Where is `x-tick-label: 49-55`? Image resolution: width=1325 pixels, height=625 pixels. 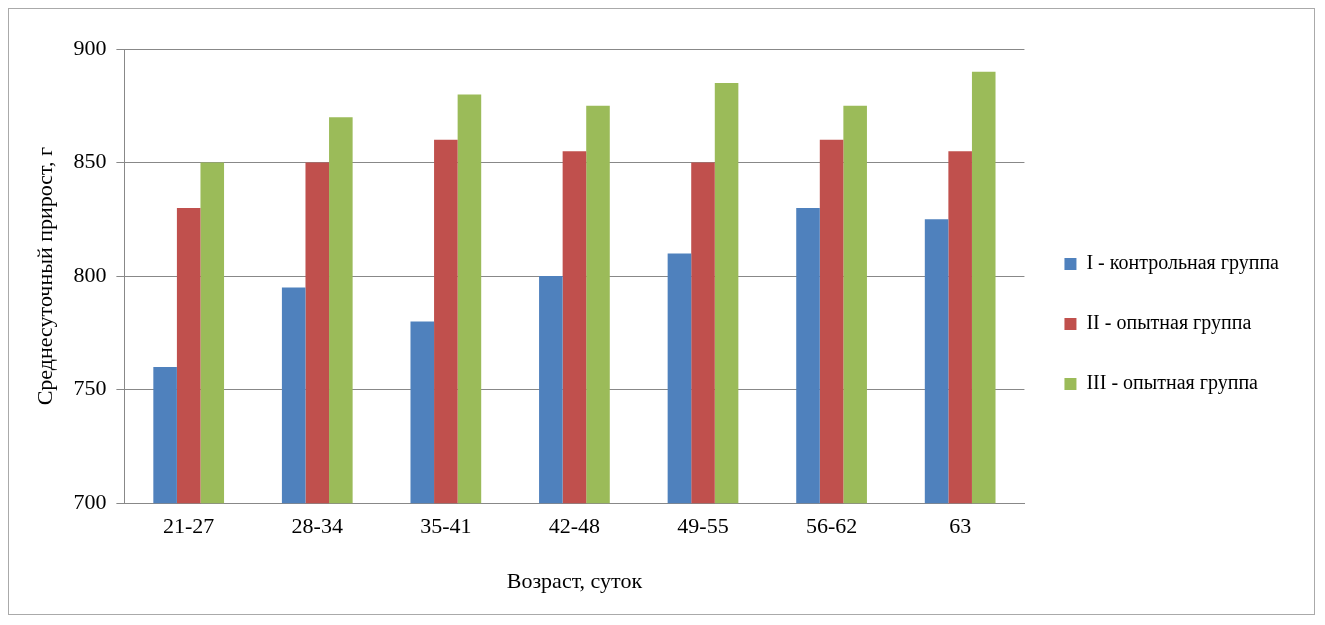 x-tick-label: 49-55 is located at coordinates (703, 526).